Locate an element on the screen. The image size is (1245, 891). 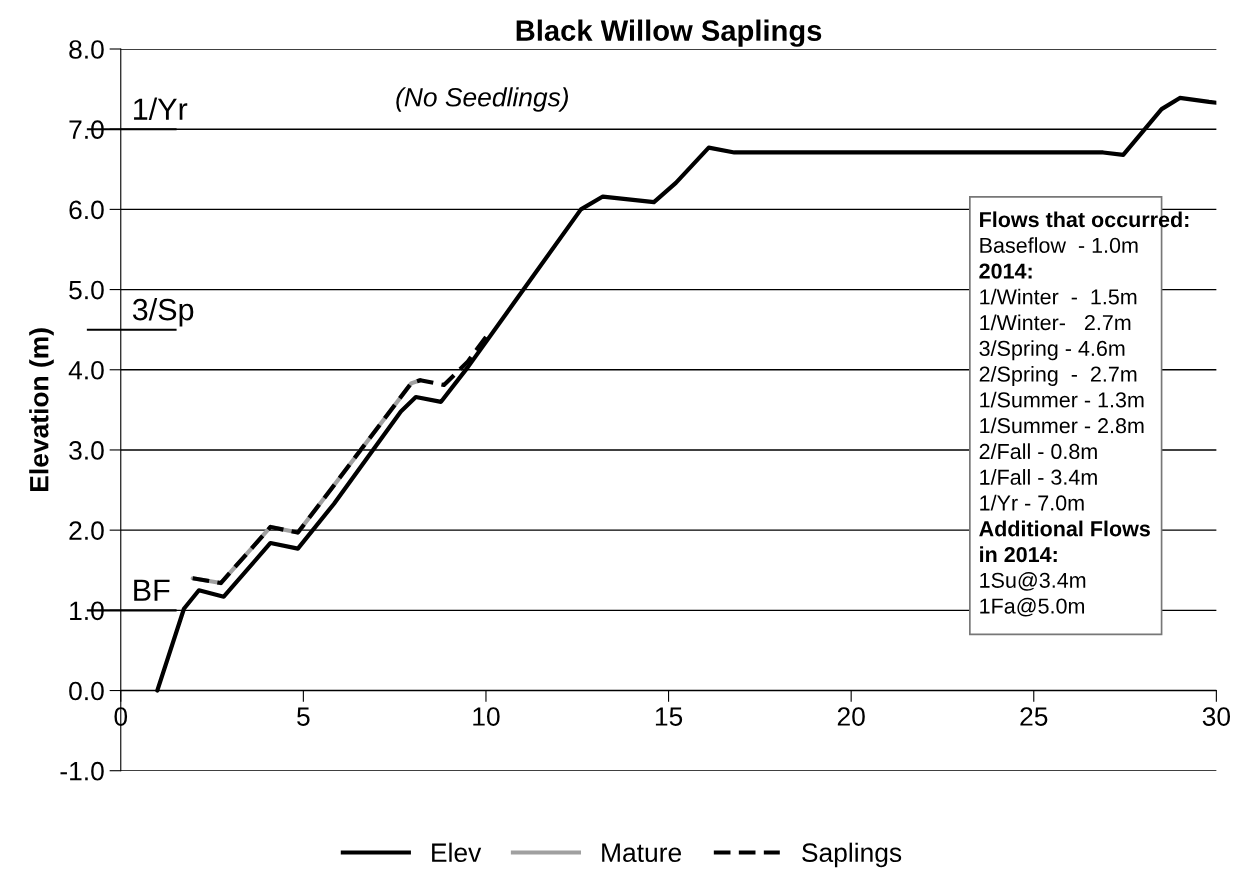
x-tick-label: 15 is located at coordinates (669, 716).